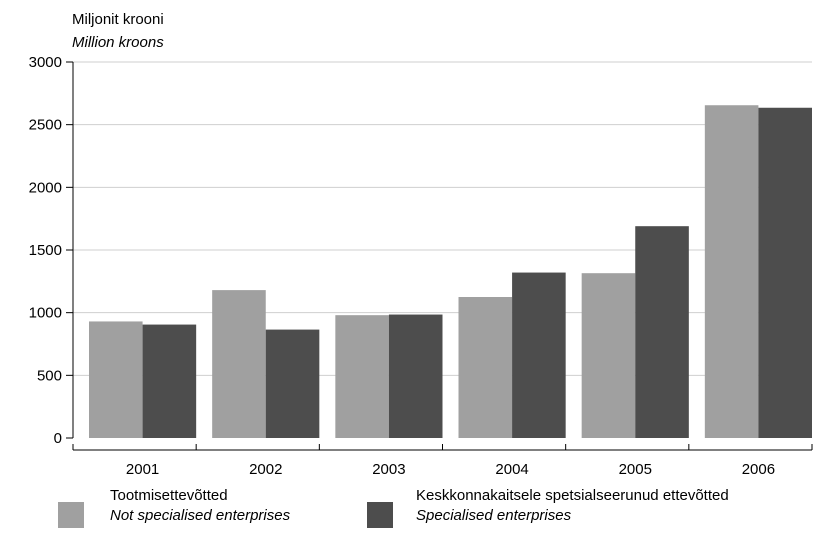 The height and width of the screenshot is (533, 816). I want to click on y-axis-label: Miljonit krooni, so click(118, 19).